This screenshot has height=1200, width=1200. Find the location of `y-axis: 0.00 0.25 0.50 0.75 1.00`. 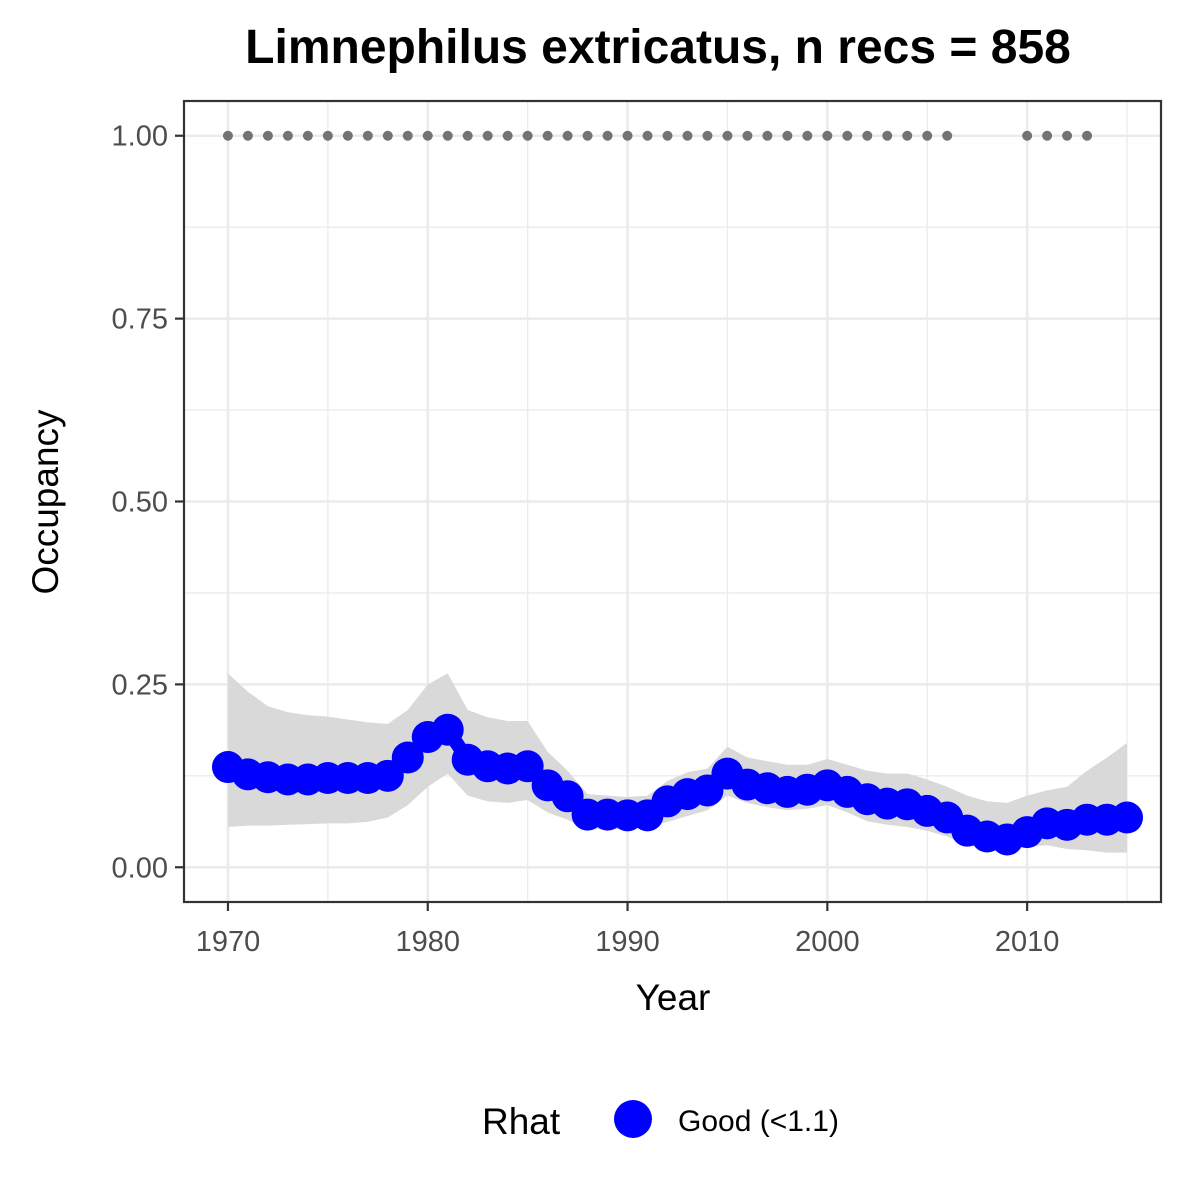

y-axis: 0.00 0.25 0.50 0.75 1.00 is located at coordinates (148, 502).